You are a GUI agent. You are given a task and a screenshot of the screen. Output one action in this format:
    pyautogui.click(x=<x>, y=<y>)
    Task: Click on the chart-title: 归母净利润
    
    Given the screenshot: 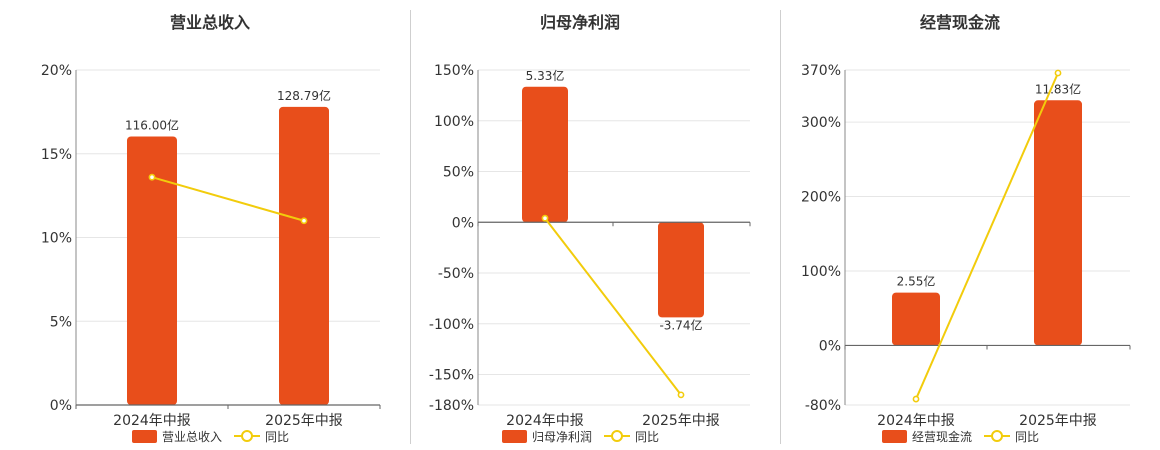 What is the action you would take?
    pyautogui.click(x=580, y=22)
    